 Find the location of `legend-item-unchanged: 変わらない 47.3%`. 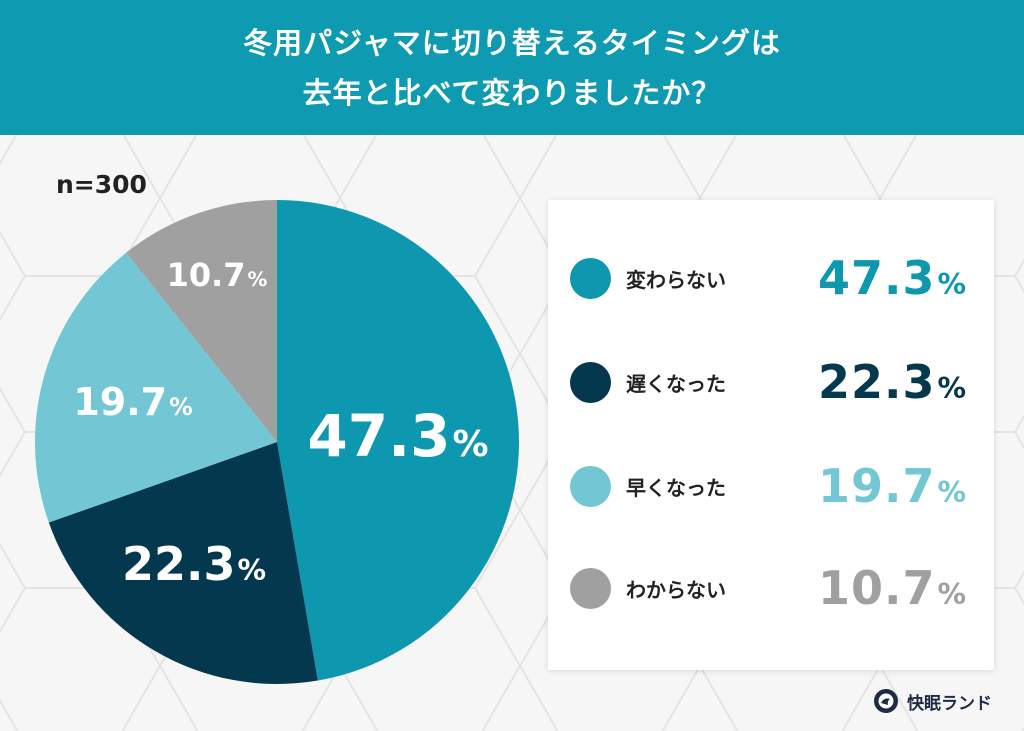

legend-item-unchanged: 変わらない 47.3% is located at coordinates (771, 278).